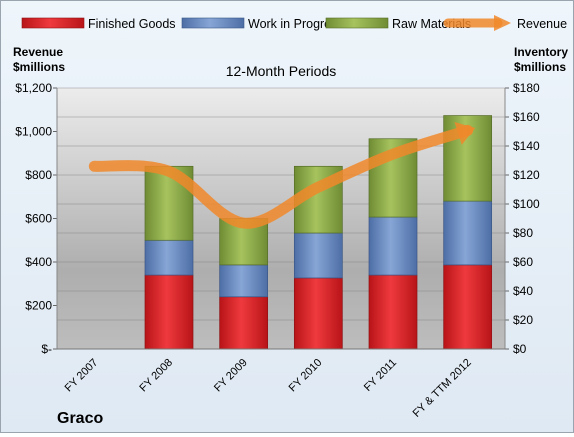 Image resolution: width=574 pixels, height=437 pixels. What do you see at coordinates (231, 376) in the screenshot?
I see `x-axis-tick-label: FY 2009` at bounding box center [231, 376].